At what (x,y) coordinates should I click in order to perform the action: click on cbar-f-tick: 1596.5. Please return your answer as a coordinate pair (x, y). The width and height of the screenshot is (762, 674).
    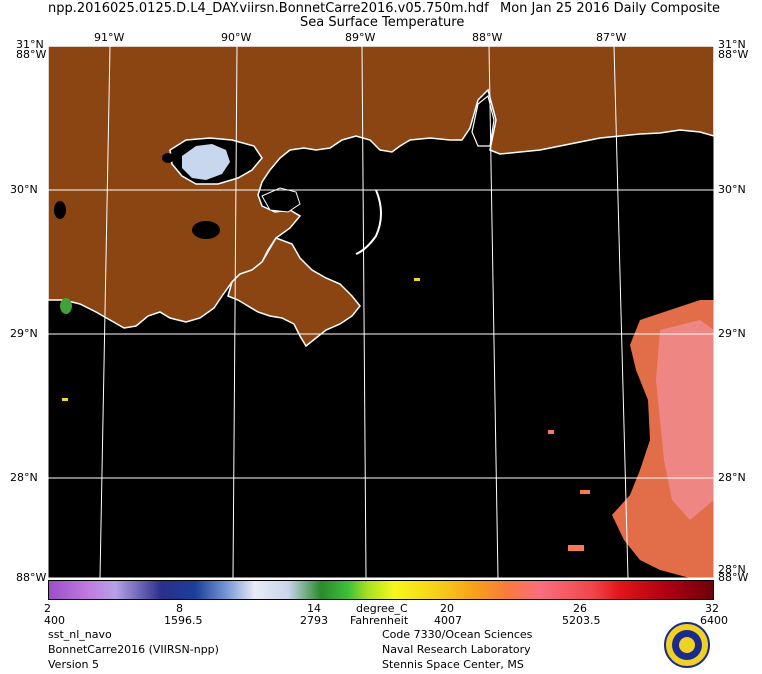
    Looking at the image, I should click on (183, 620).